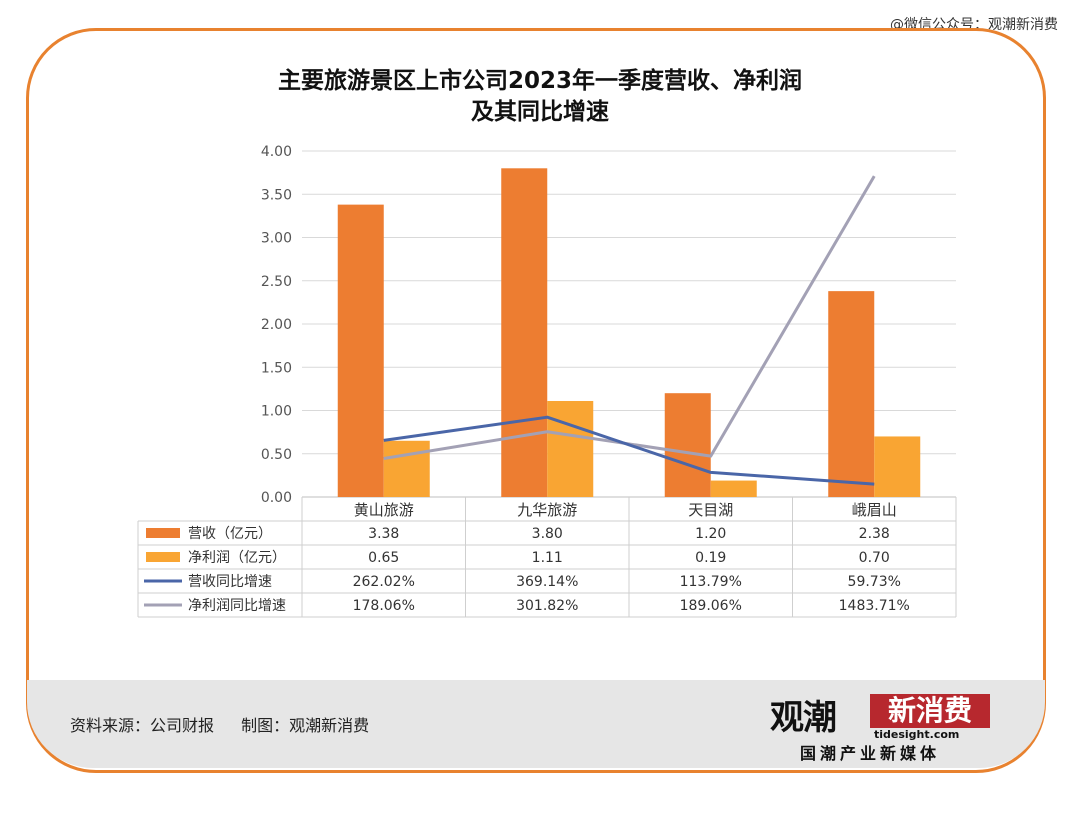 This screenshot has height=818, width=1080. What do you see at coordinates (276, 152) in the screenshot?
I see `y-tick-label: 4.00` at bounding box center [276, 152].